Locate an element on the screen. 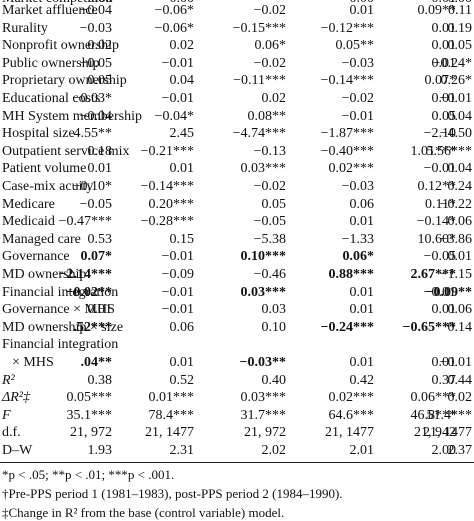  table-cell: 0.10 is located at coordinates (274, 327).